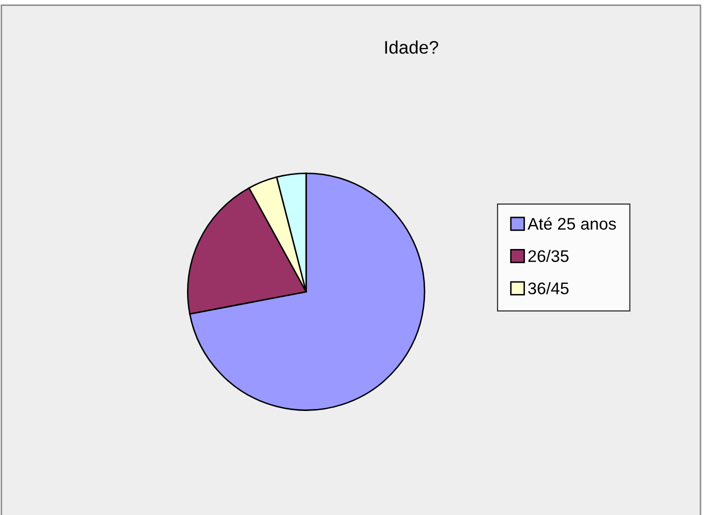 This screenshot has width=709, height=515. Describe the element at coordinates (572, 223) in the screenshot. I see `legend-label: Até 25 anos` at that location.